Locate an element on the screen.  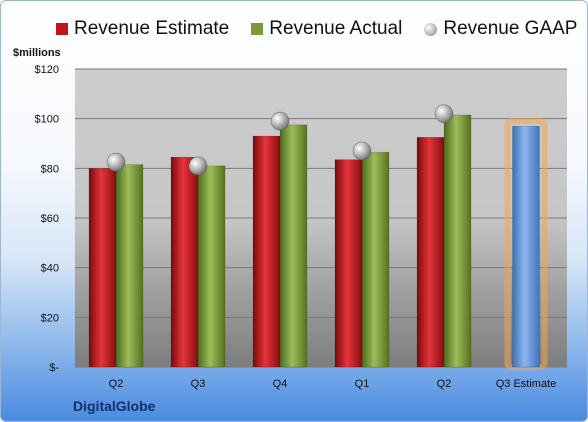
y-tick-label: $- is located at coordinates (54, 368).